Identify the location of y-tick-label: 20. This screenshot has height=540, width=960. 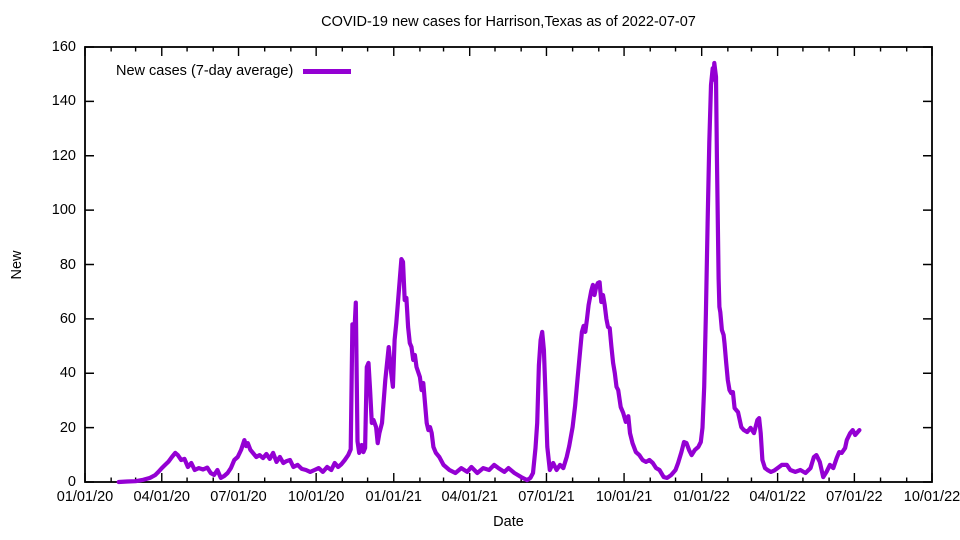
(67, 427).